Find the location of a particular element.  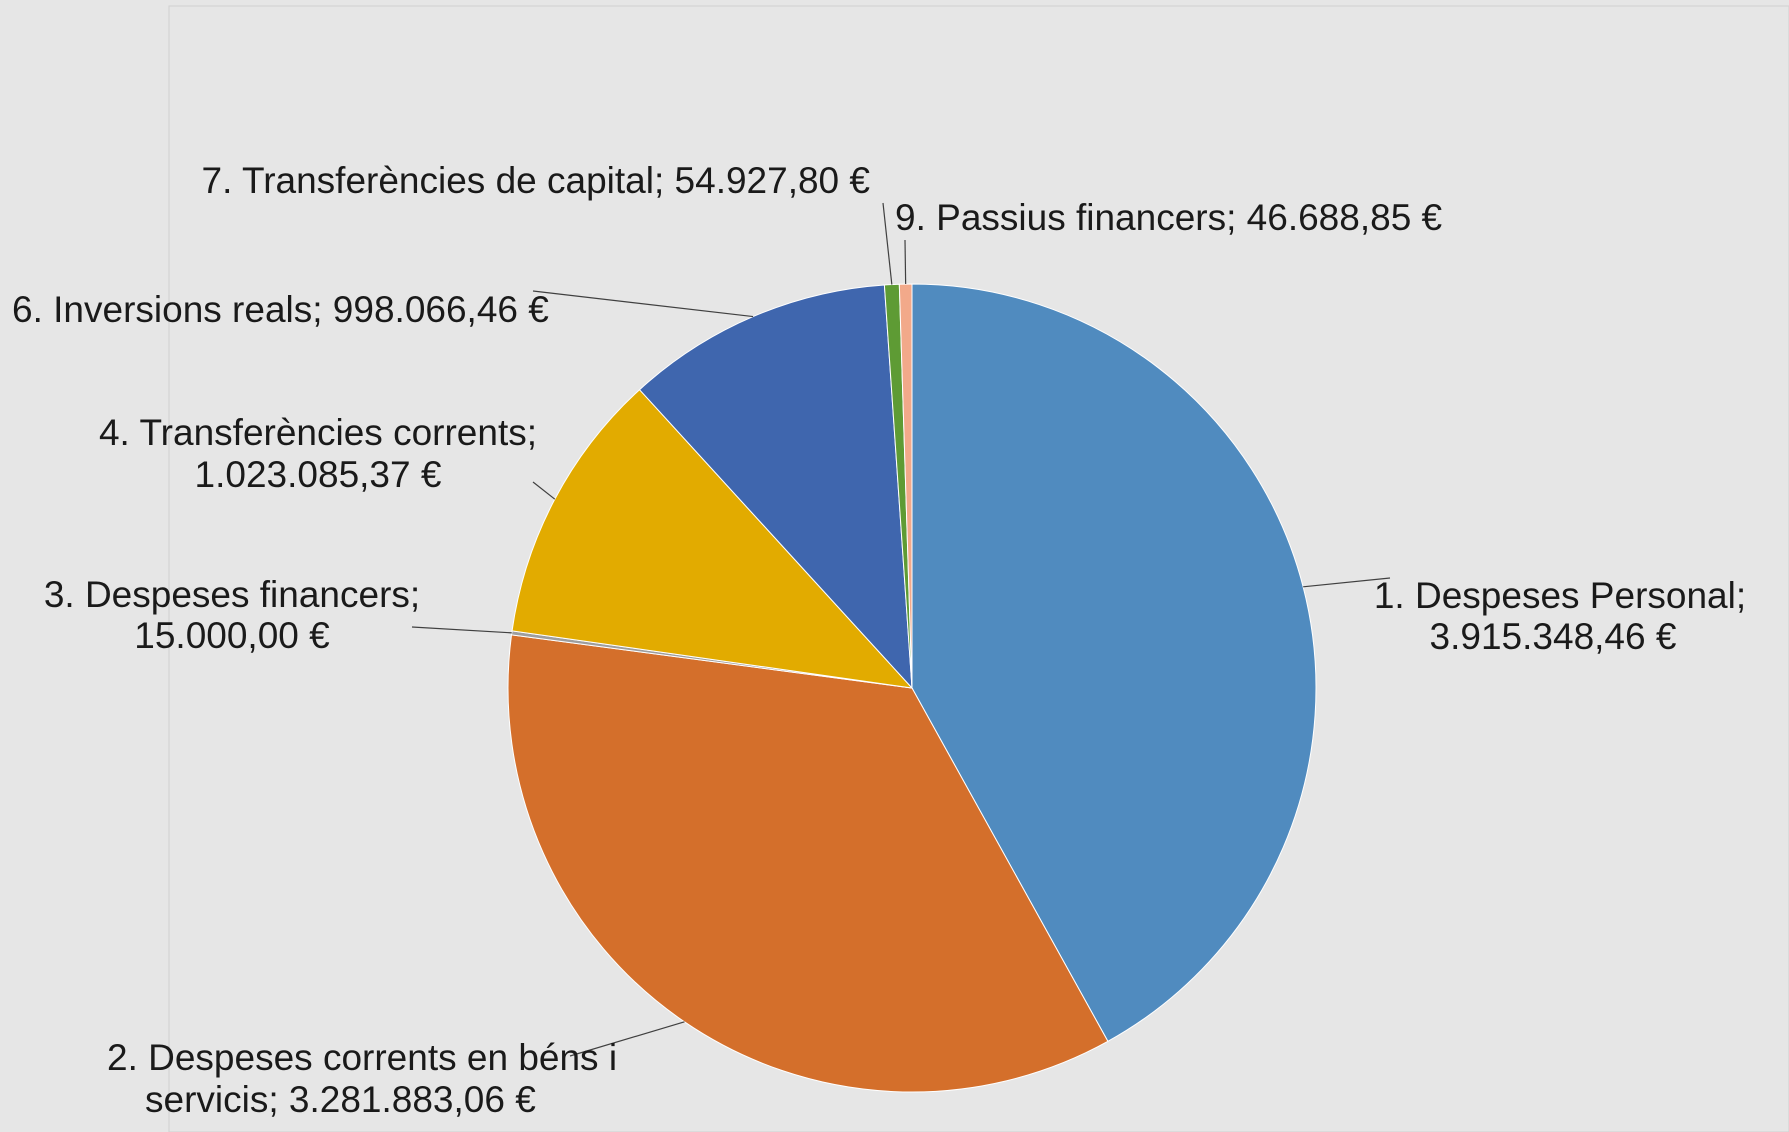

slice-inversions-reals is located at coordinates (775, 487).